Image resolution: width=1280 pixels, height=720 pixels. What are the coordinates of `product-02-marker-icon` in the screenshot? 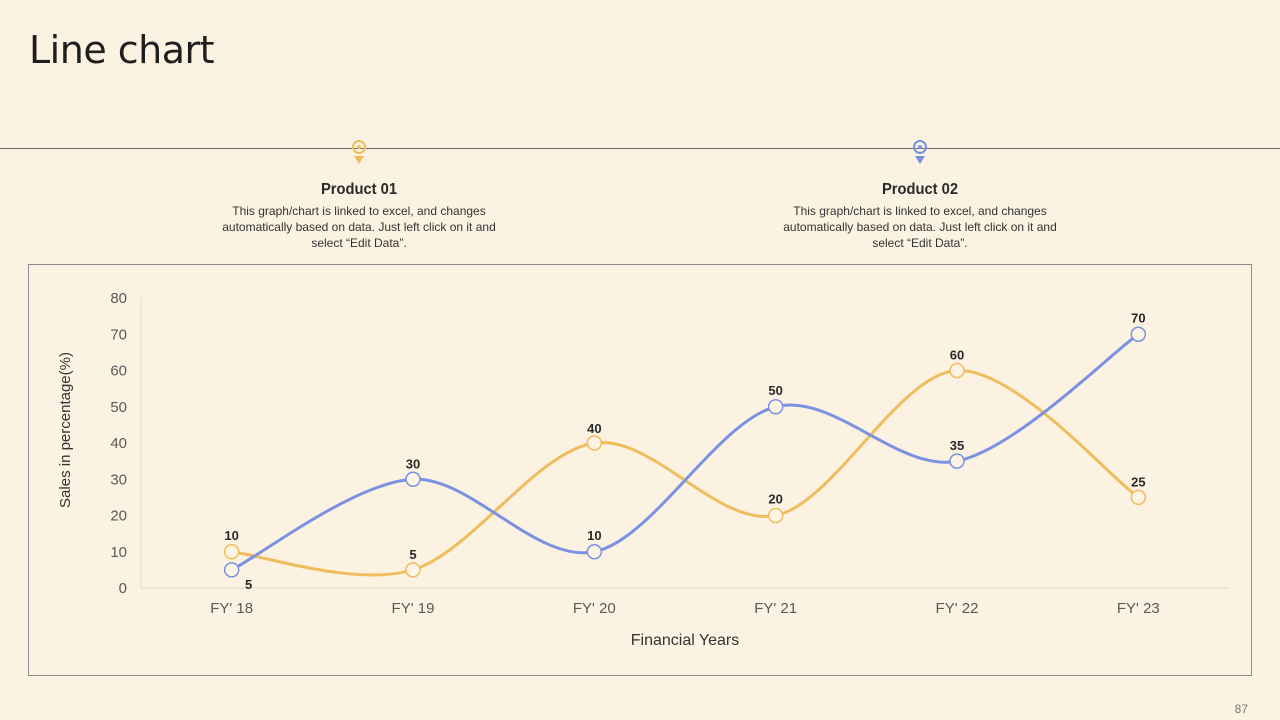 It's located at (920, 152).